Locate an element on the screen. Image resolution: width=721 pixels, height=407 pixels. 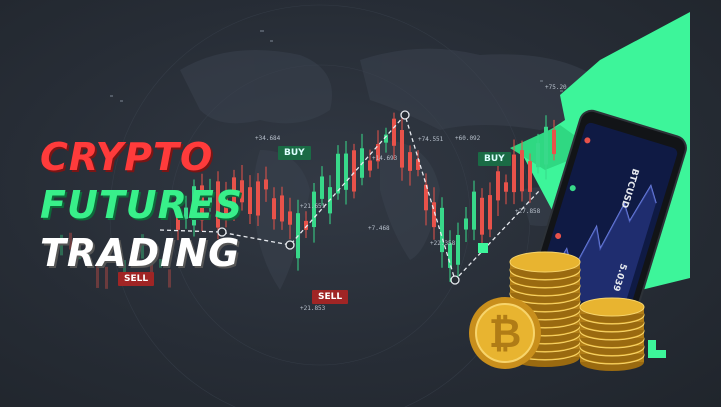
price-label: +74.551 is located at coordinates (431, 139).